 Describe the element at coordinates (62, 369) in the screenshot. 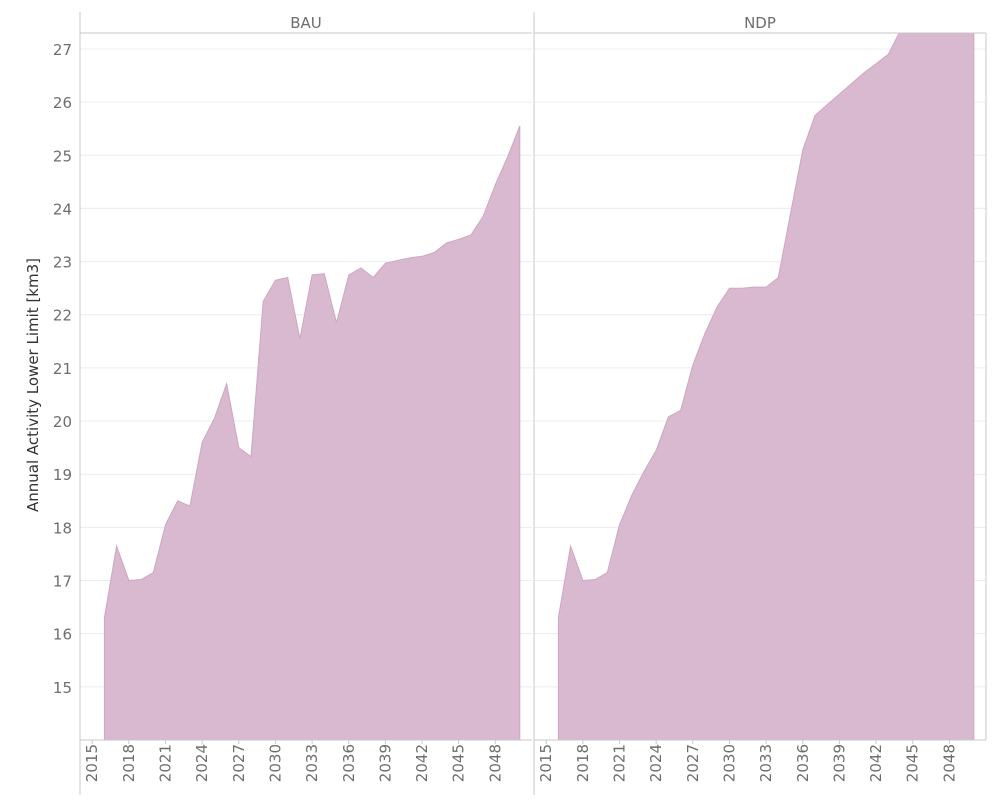

I see `y-tick-label: 21` at that location.